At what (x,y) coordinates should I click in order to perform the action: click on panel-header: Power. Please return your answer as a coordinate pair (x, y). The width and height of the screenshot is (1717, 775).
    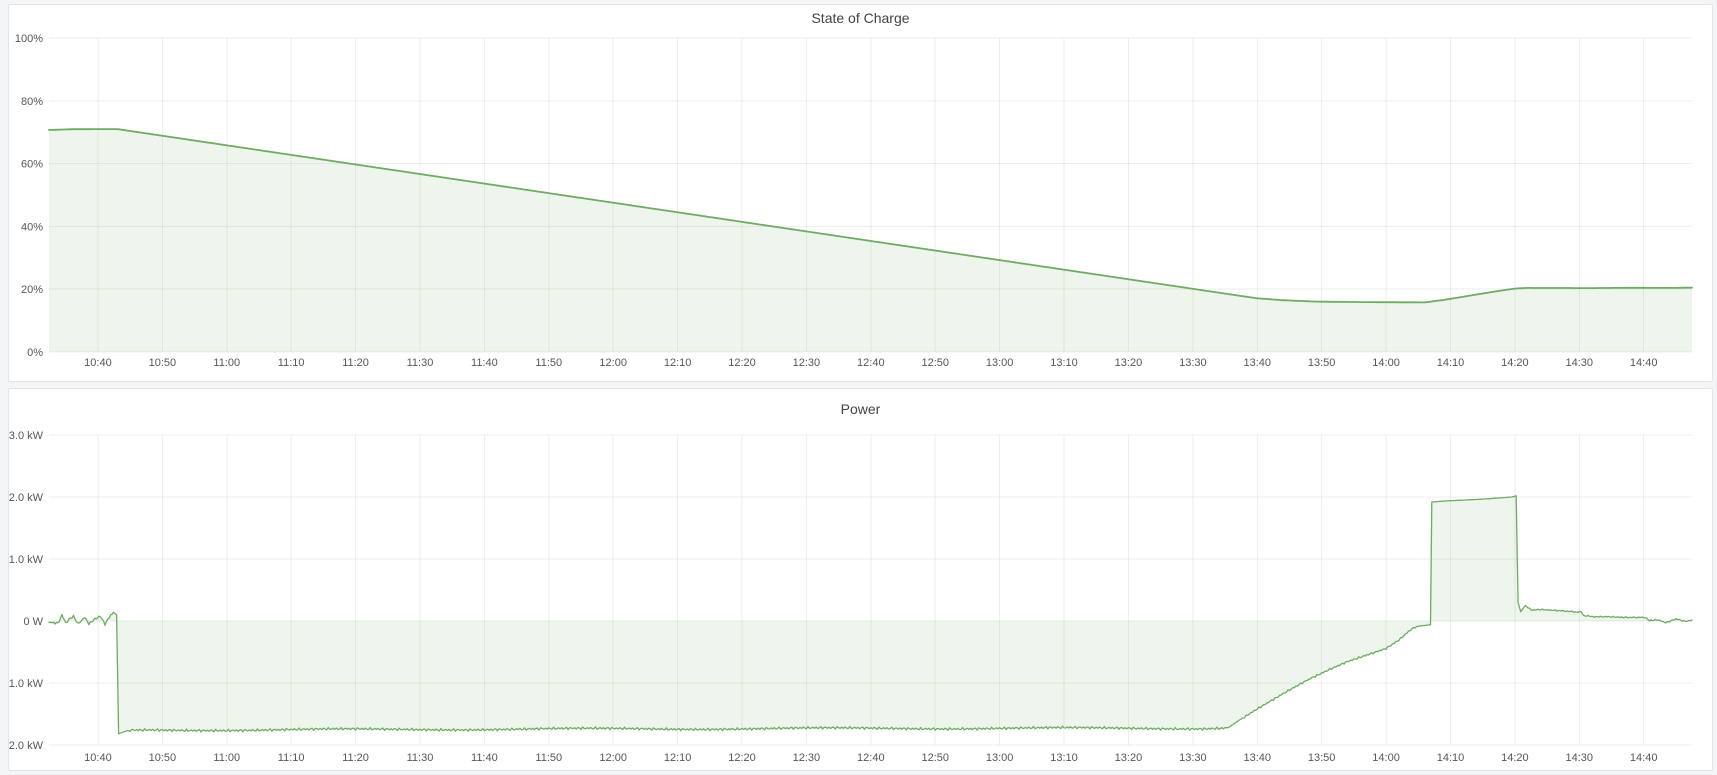
    Looking at the image, I should click on (860, 409).